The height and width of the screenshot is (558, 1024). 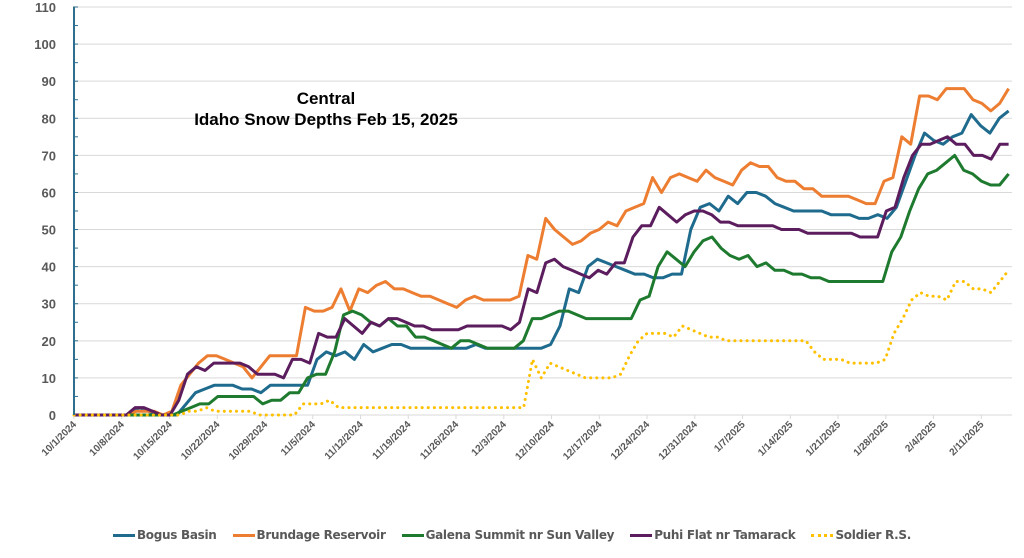 I want to click on y-tick-label: 60, so click(x=49, y=192).